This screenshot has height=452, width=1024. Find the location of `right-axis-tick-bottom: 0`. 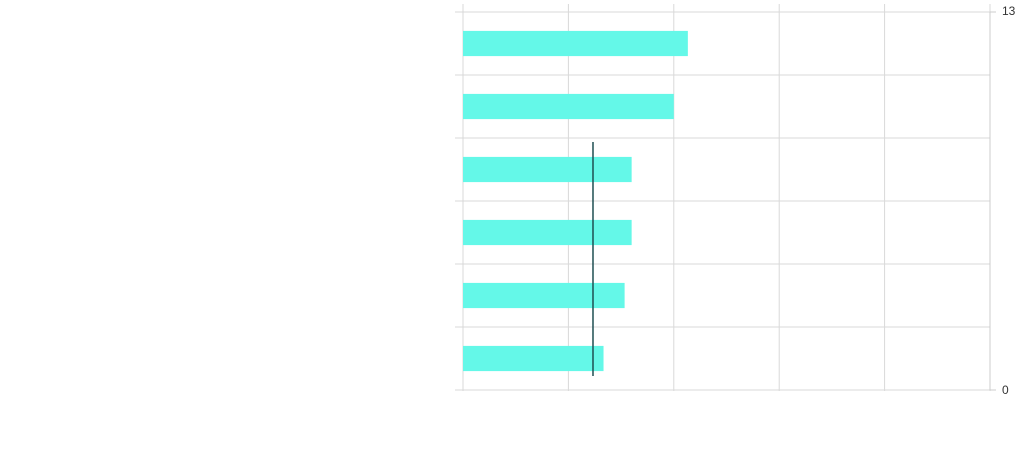

right-axis-tick-bottom: 0 is located at coordinates (1005, 390).